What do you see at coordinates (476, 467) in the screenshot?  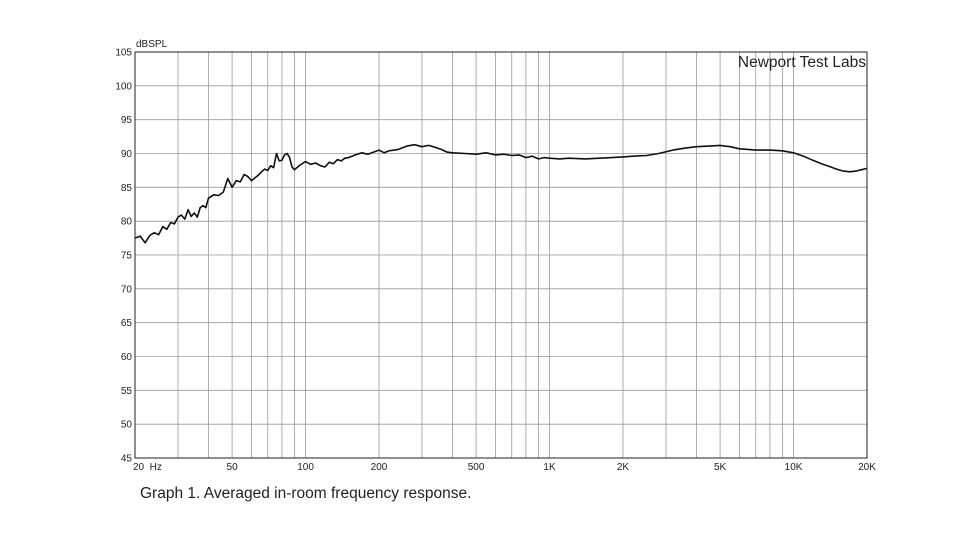 I see `x-tick-label: 500` at bounding box center [476, 467].